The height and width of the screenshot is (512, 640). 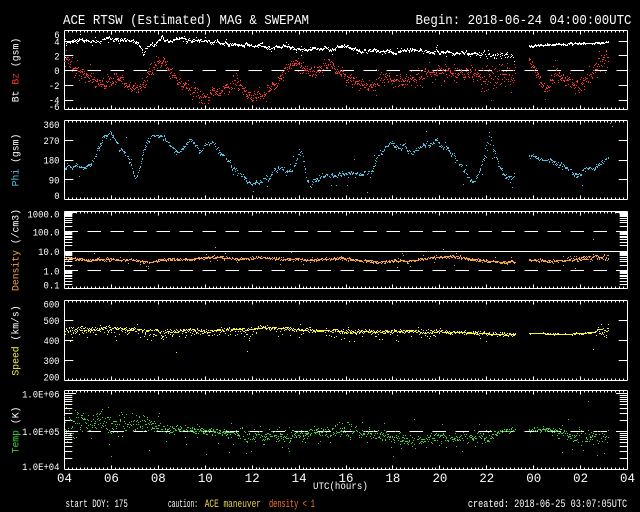 What do you see at coordinates (158, 479) in the screenshot?
I see `svg-text: 08` at bounding box center [158, 479].